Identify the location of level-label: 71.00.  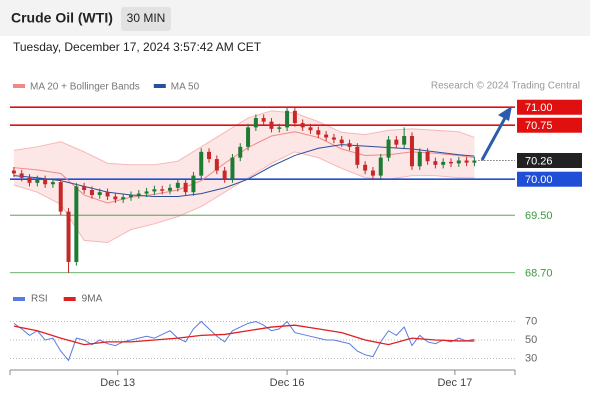
(539, 108).